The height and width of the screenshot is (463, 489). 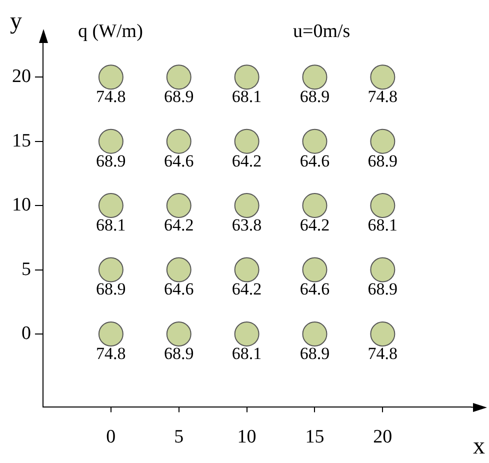 What do you see at coordinates (479, 446) in the screenshot?
I see `x-axis-title: x` at bounding box center [479, 446].